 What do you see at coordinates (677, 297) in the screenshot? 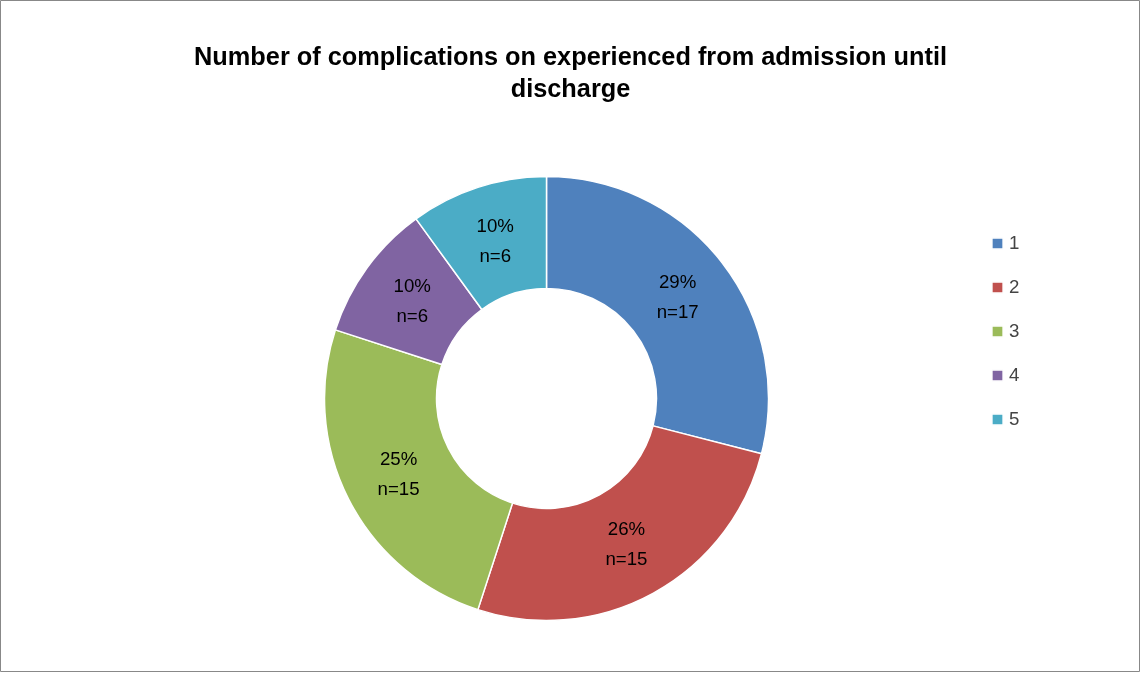
I see `data-label: 29% n=17` at bounding box center [677, 297].